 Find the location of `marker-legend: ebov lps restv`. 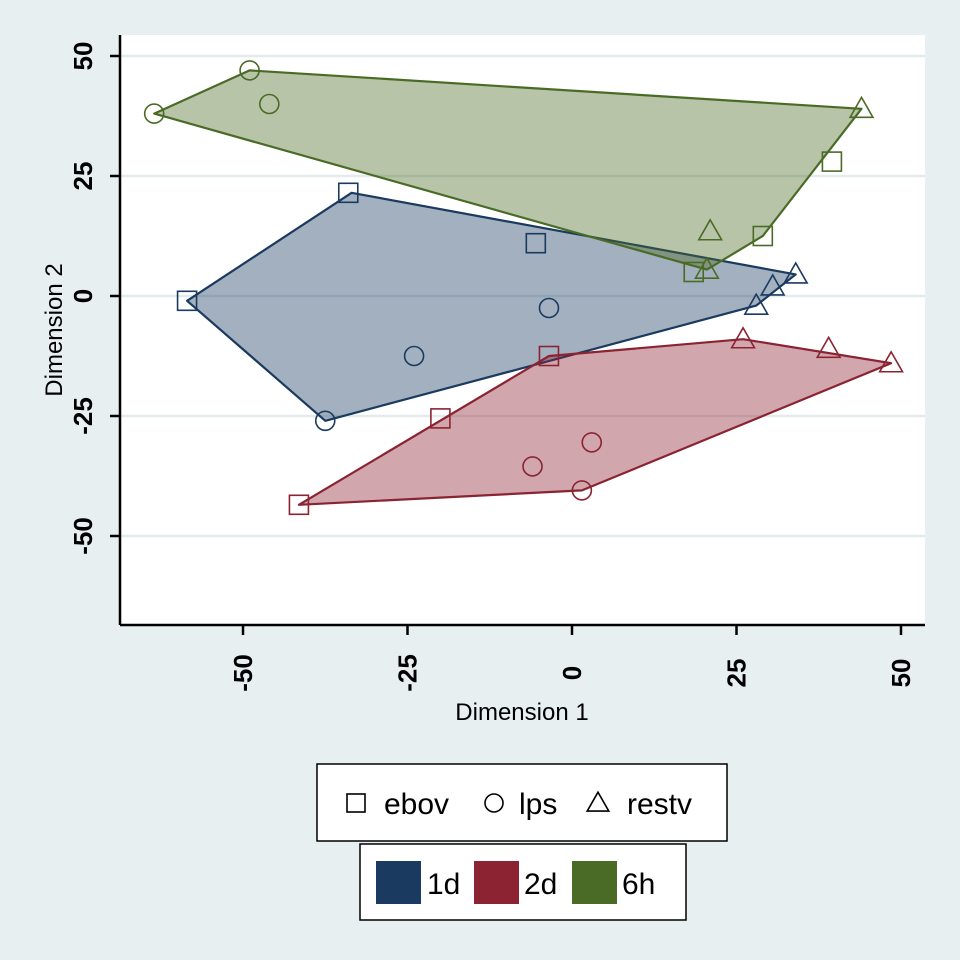

marker-legend: ebov lps restv is located at coordinates (522, 802).